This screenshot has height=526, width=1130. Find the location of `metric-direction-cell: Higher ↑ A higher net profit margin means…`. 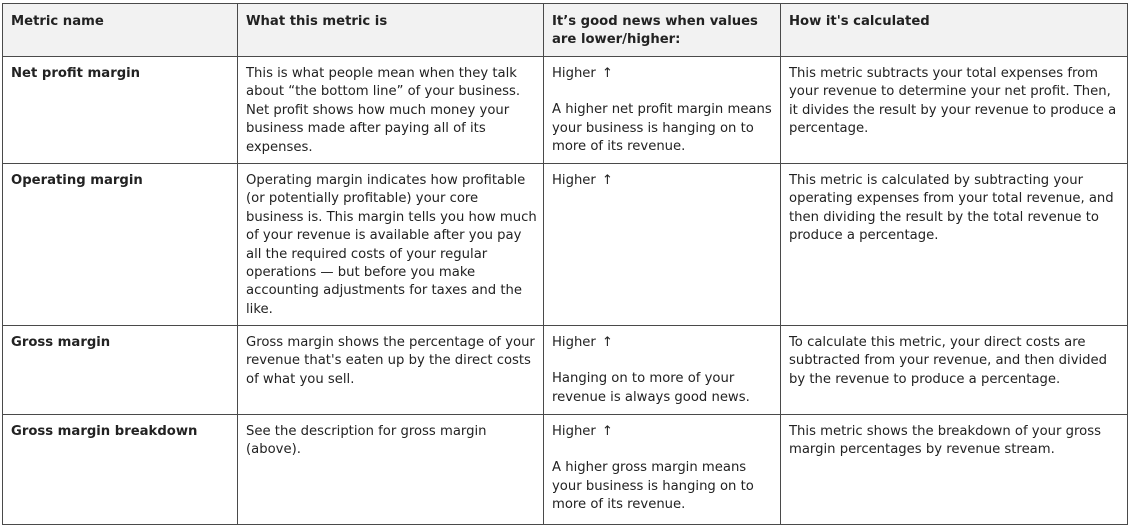

metric-direction-cell: Higher ↑ A higher net profit margin means… is located at coordinates (662, 110).